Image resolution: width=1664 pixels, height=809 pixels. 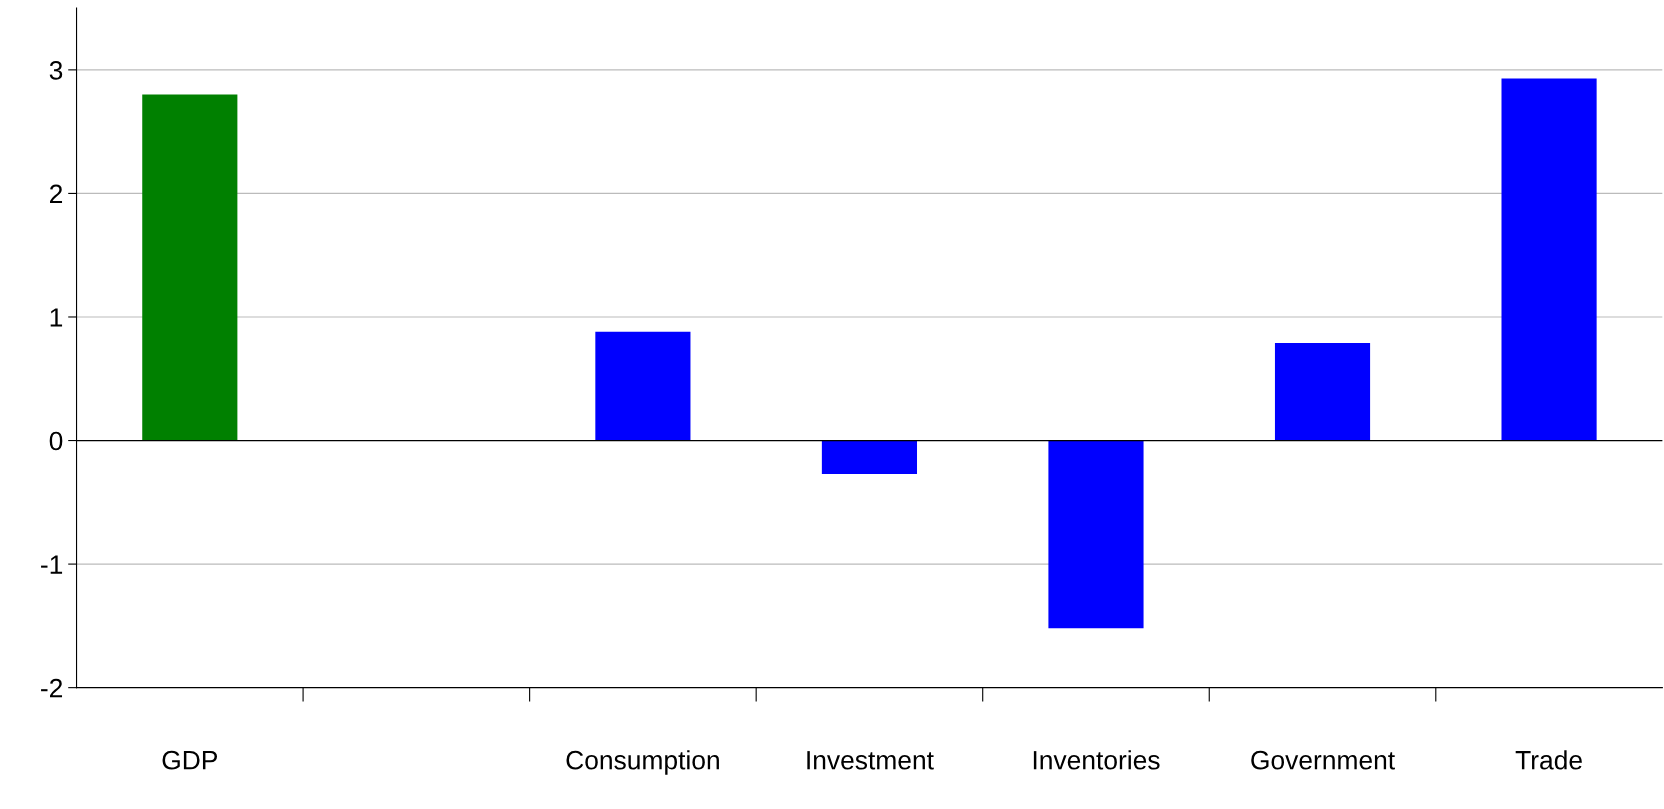 I want to click on x-tick-label: Consumption, so click(x=642, y=762).